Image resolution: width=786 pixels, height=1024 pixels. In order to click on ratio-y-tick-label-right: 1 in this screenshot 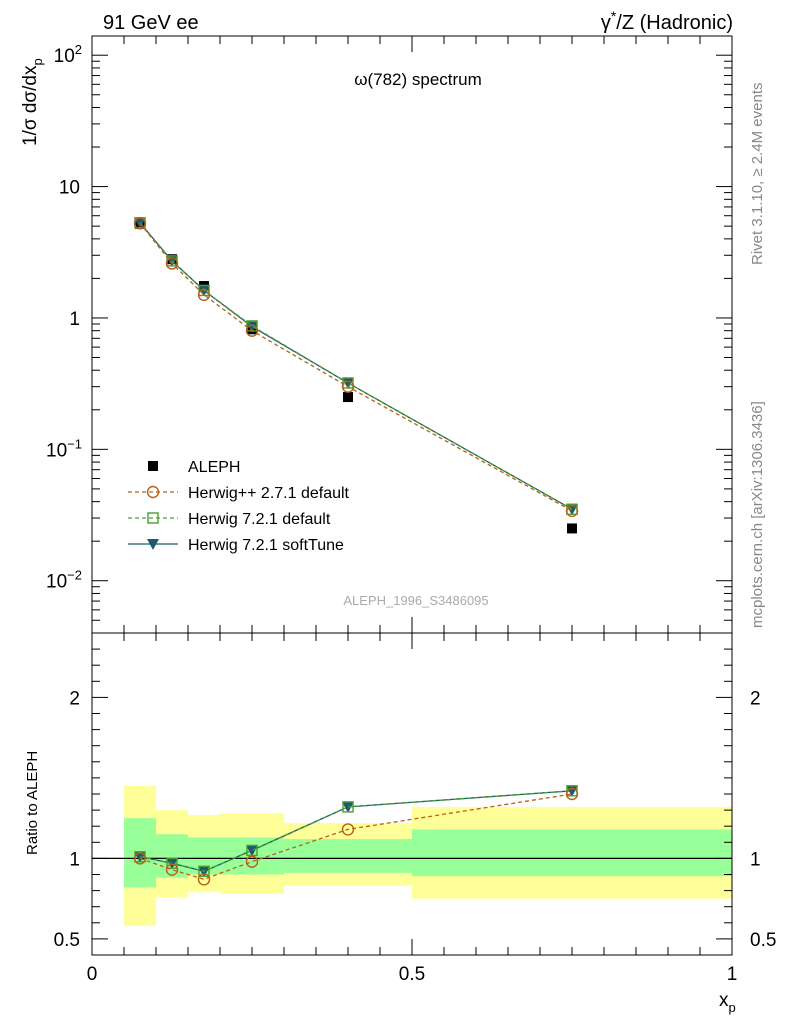, I will do `click(755, 859)`.